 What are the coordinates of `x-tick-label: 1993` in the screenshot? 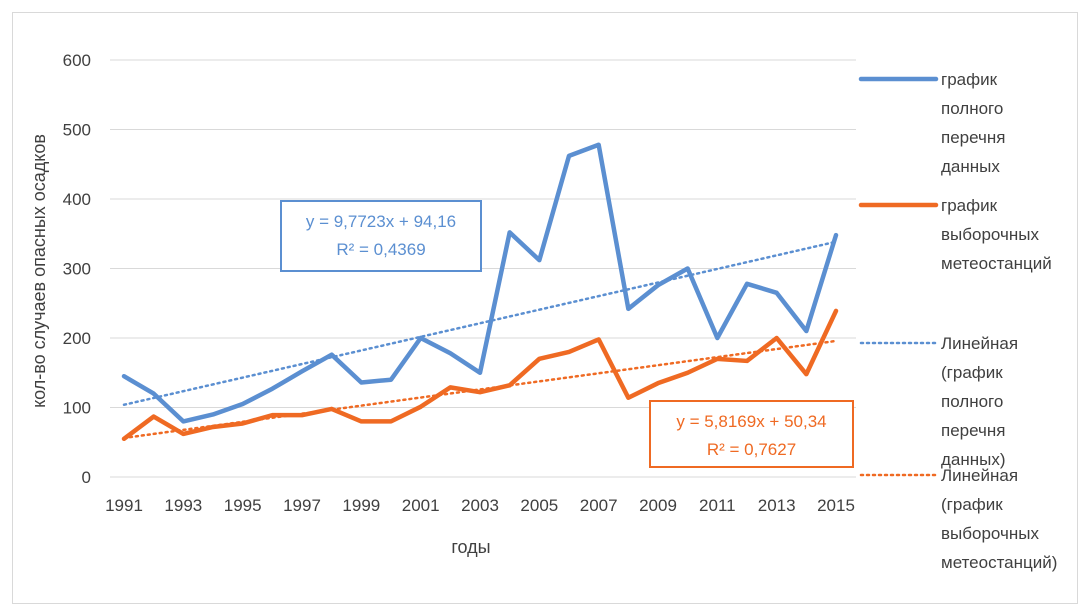 It's located at (183, 505).